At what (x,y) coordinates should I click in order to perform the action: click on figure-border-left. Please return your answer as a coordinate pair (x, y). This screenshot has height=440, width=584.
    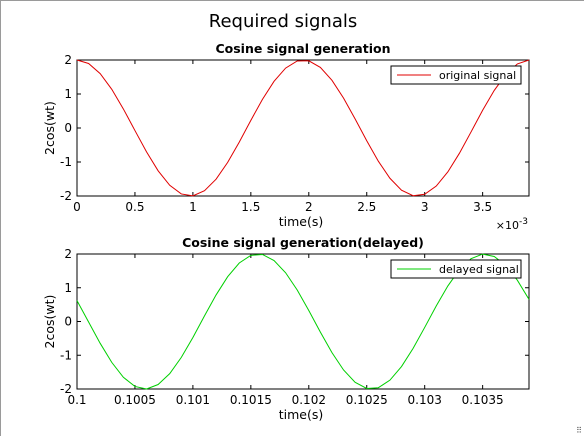
    Looking at the image, I should click on (0, 218).